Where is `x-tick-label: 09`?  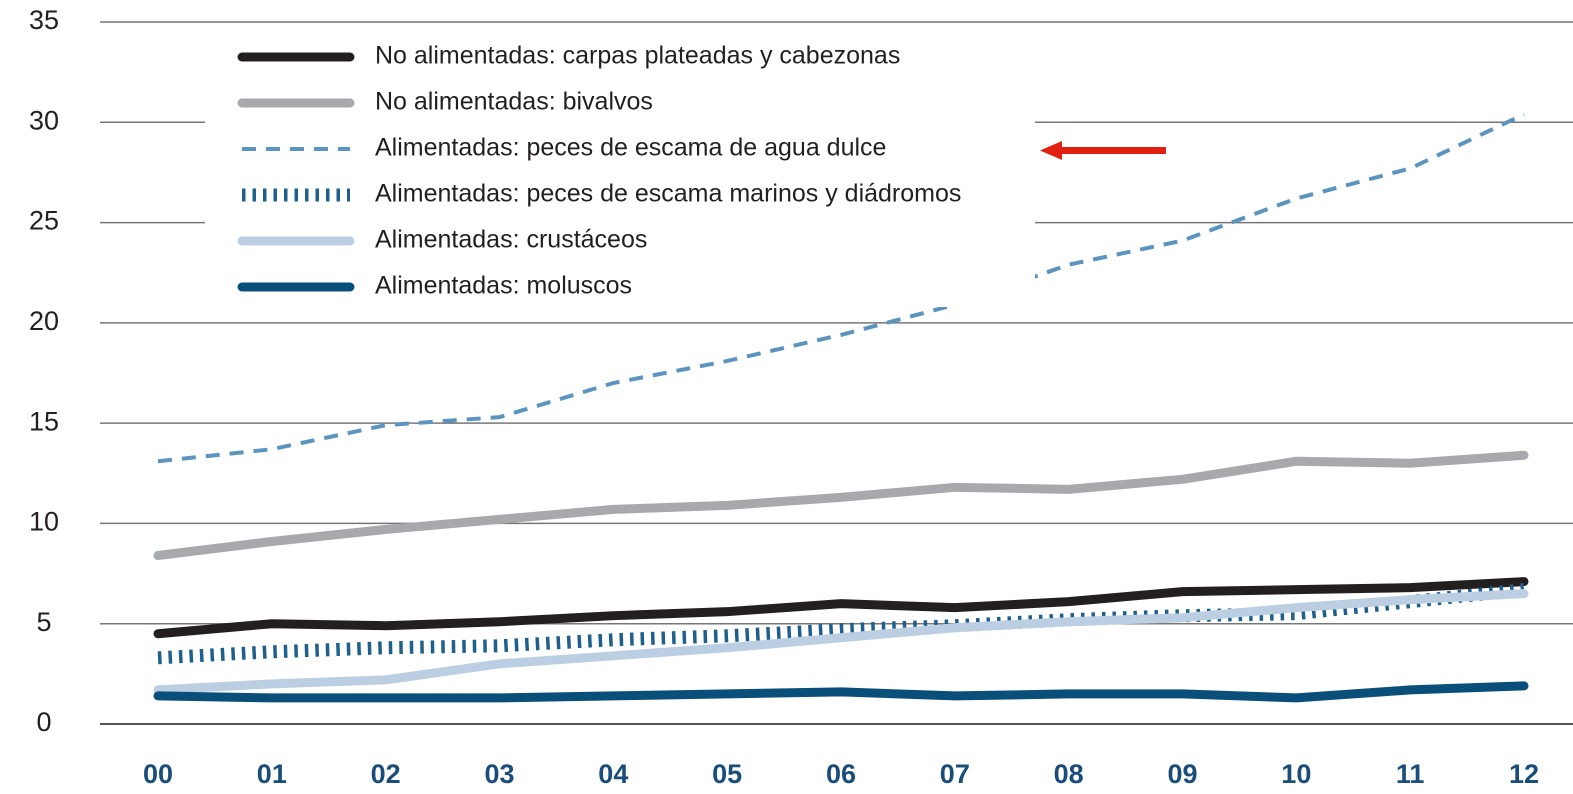 x-tick-label: 09 is located at coordinates (1182, 774).